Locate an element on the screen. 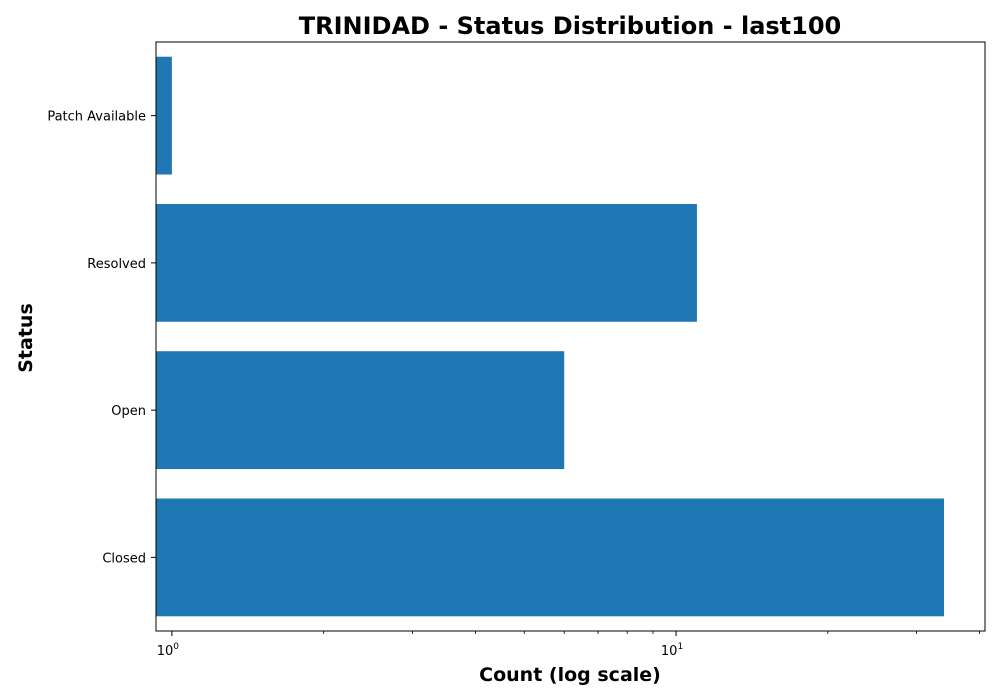 The image size is (1000, 700). bar-resolved is located at coordinates (426, 262).